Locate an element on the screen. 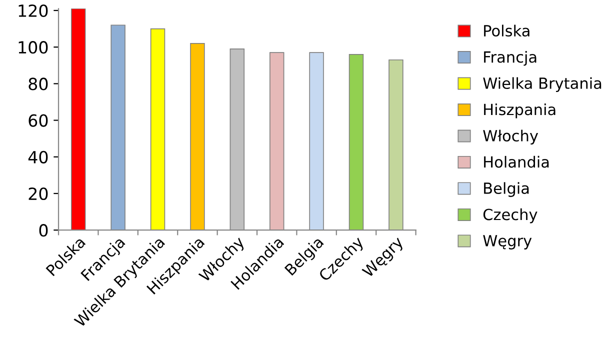 The height and width of the screenshot is (346, 616). legend-label: Holandia is located at coordinates (516, 162).